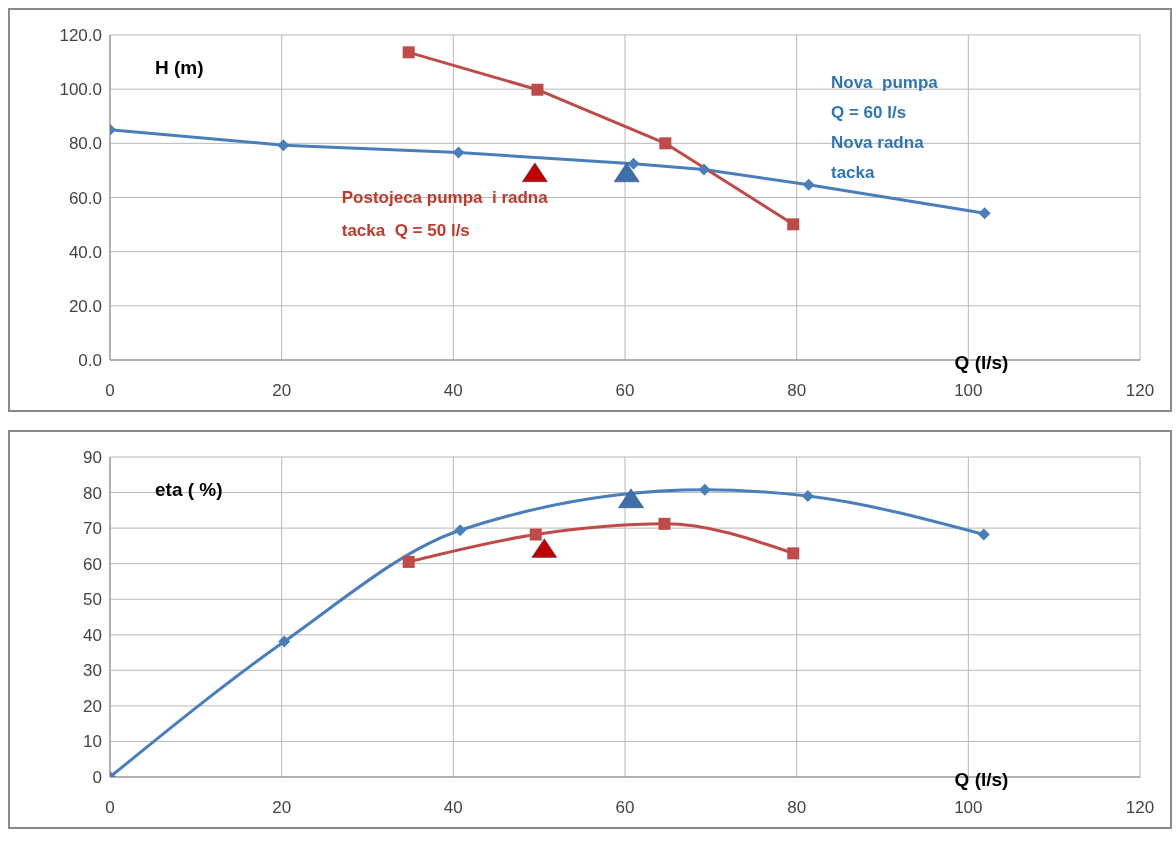  I want to click on y-tick-label: 30, so click(92, 671).